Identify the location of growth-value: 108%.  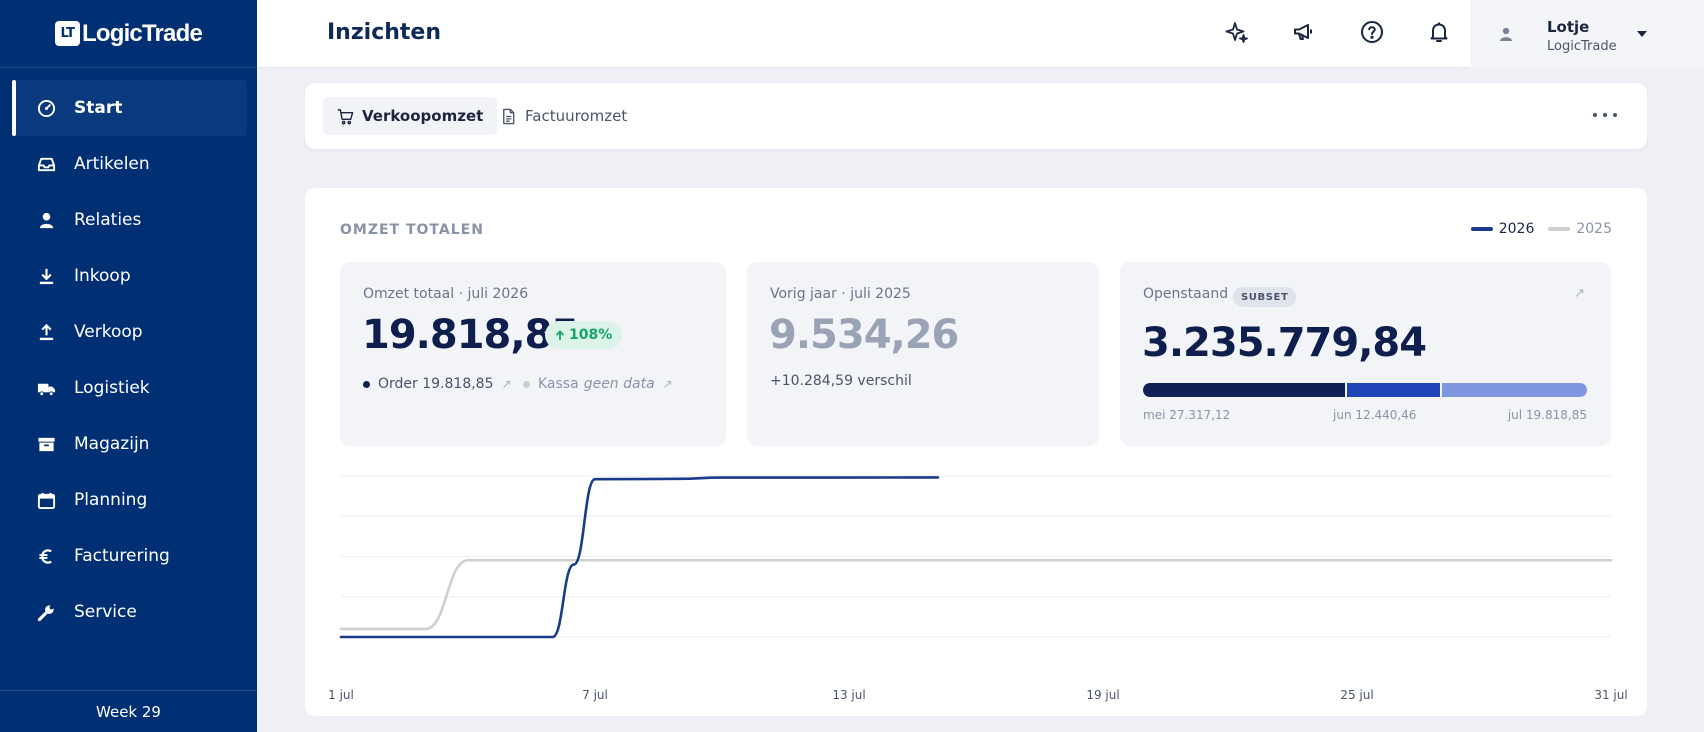
(591, 335).